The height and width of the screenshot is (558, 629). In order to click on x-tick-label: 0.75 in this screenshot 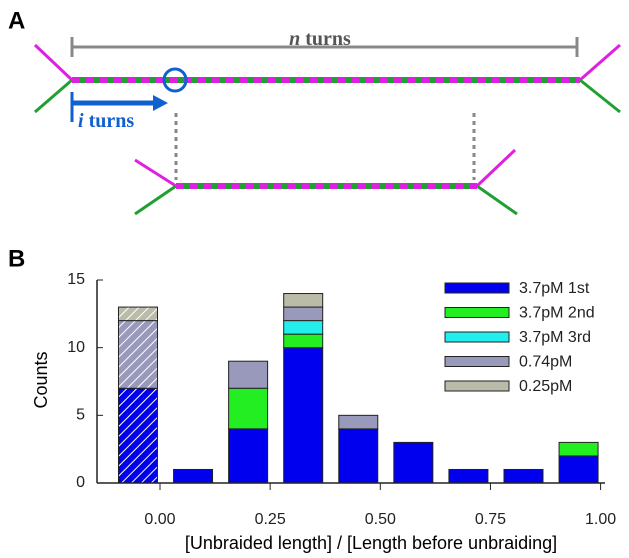, I will do `click(490, 519)`.